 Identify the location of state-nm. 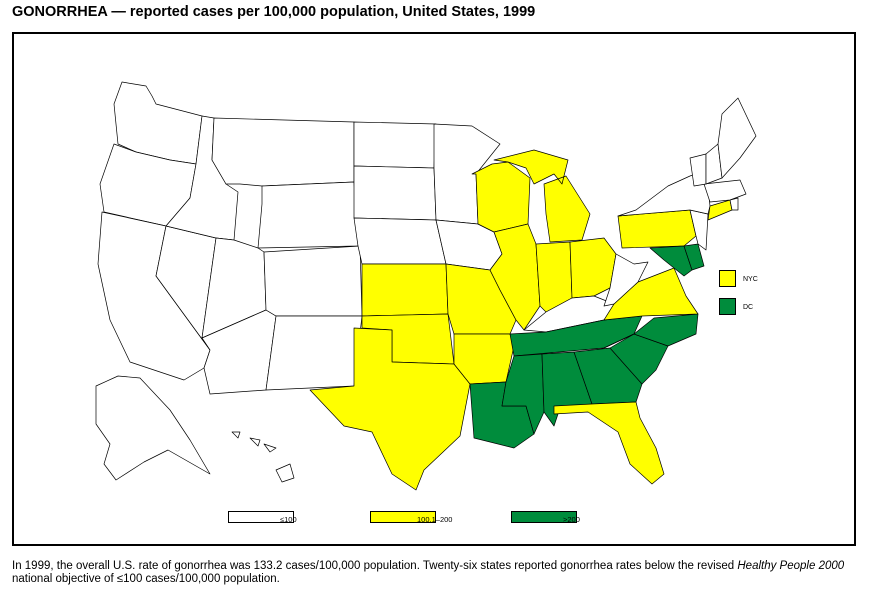
(314, 353).